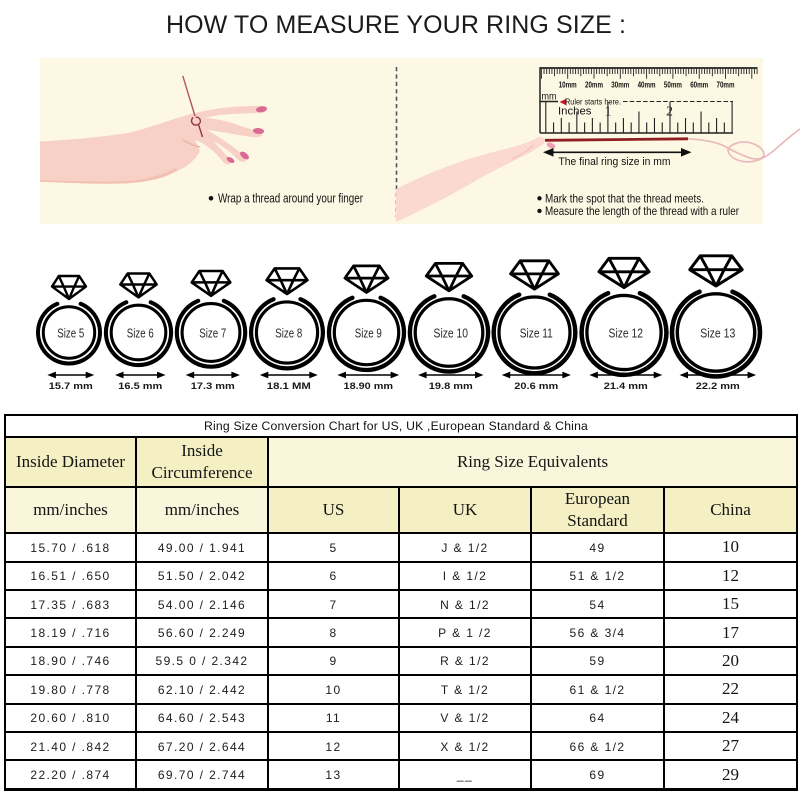 The height and width of the screenshot is (800, 800). Describe the element at coordinates (575, 111) in the screenshot. I see `svg-text: Inches` at that location.